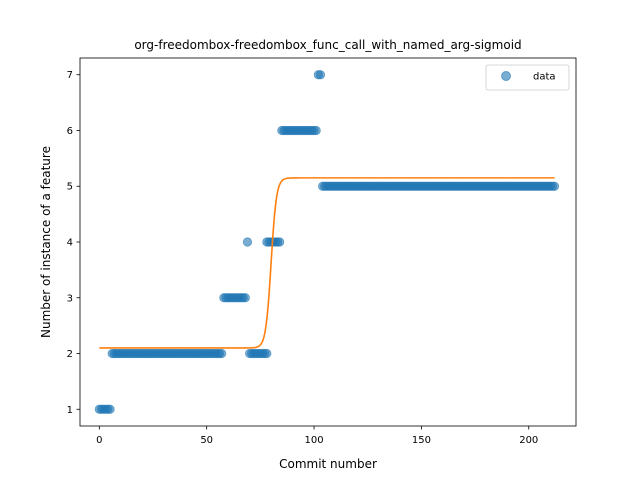 This screenshot has height=480, width=640. I want to click on x-tick-label: 0, so click(99, 440).